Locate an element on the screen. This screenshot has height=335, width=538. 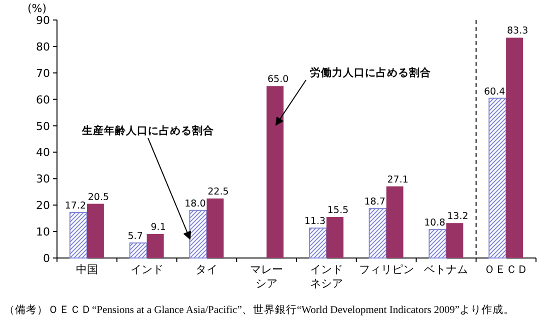
data-label: 60.4 is located at coordinates (495, 92).